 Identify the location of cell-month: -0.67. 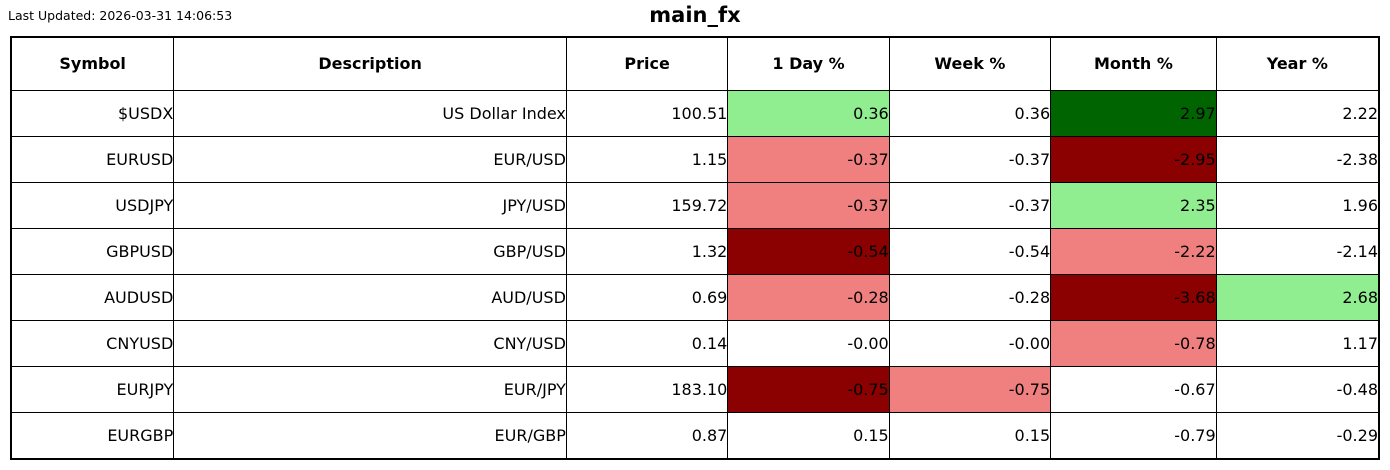
(1133, 390).